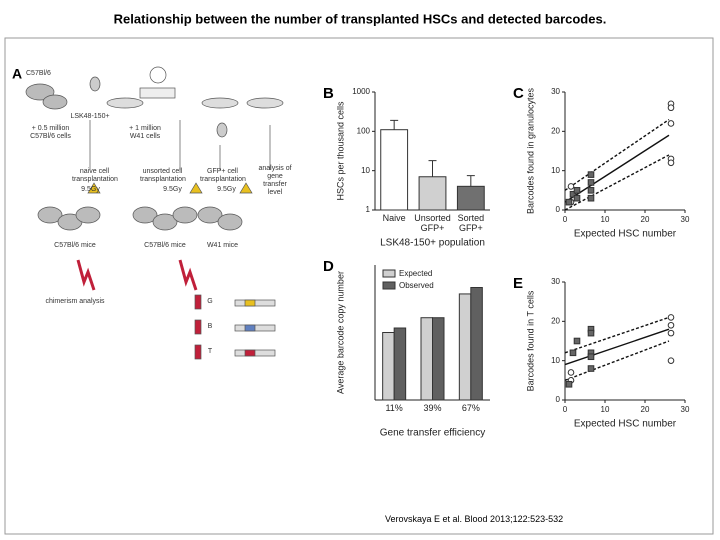  Describe the element at coordinates (17, 74) in the screenshot. I see `panel-label: A` at that location.